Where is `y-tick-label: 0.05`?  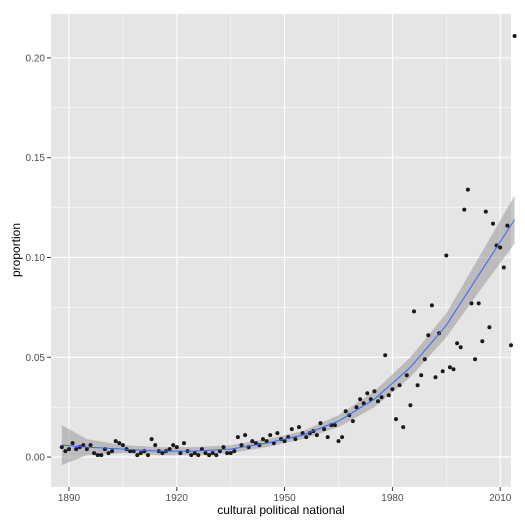 y-tick-label: 0.05 is located at coordinates (36, 358).